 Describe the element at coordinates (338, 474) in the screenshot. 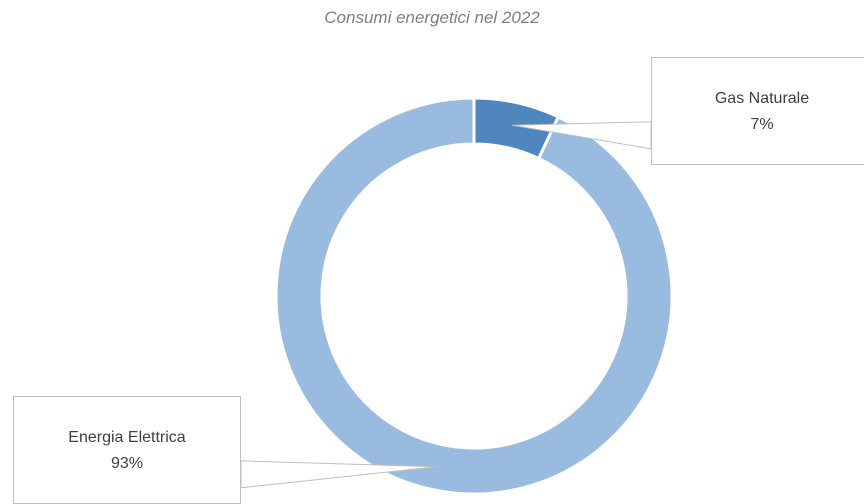

I see `callout-leader-elettrica` at that location.